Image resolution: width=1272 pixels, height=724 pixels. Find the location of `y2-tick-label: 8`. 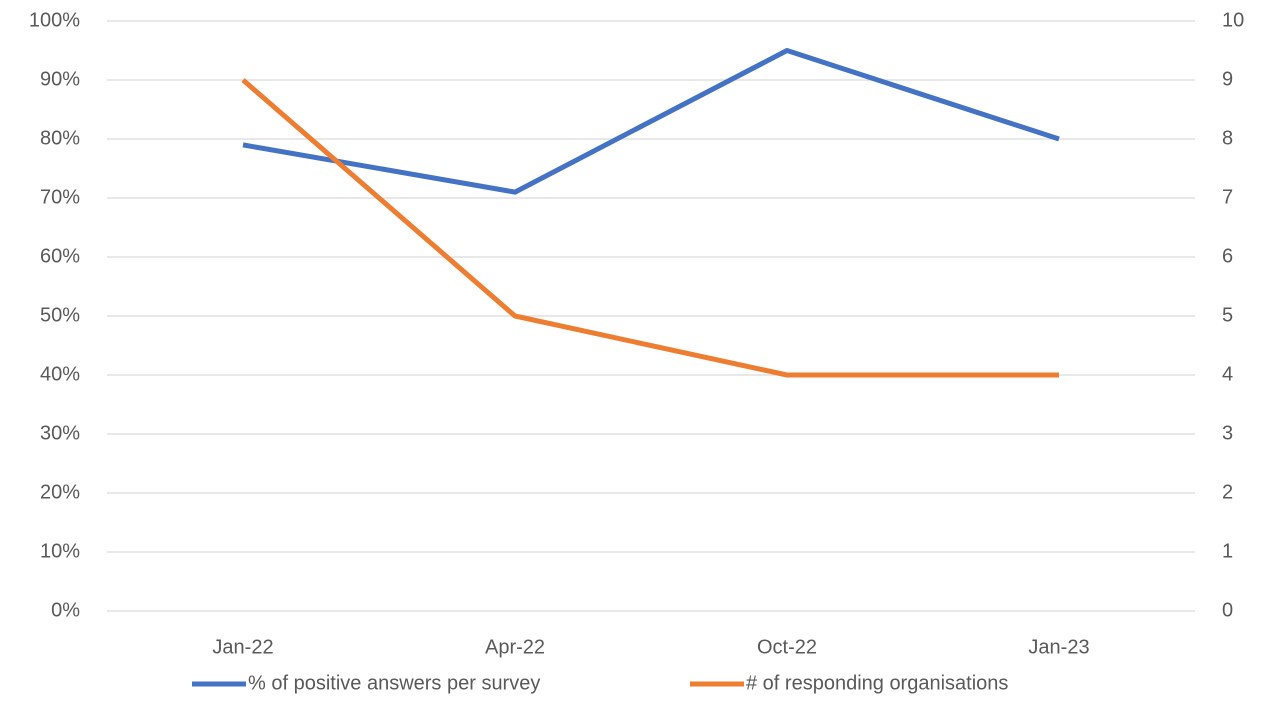

y2-tick-label: 8 is located at coordinates (1227, 138).